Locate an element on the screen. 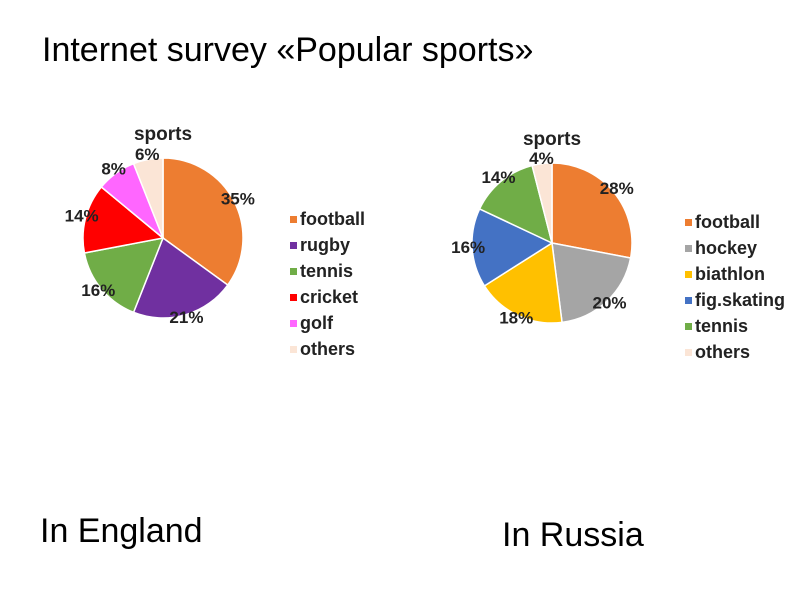 The image size is (800, 600). legend-label: biathlon is located at coordinates (730, 274).